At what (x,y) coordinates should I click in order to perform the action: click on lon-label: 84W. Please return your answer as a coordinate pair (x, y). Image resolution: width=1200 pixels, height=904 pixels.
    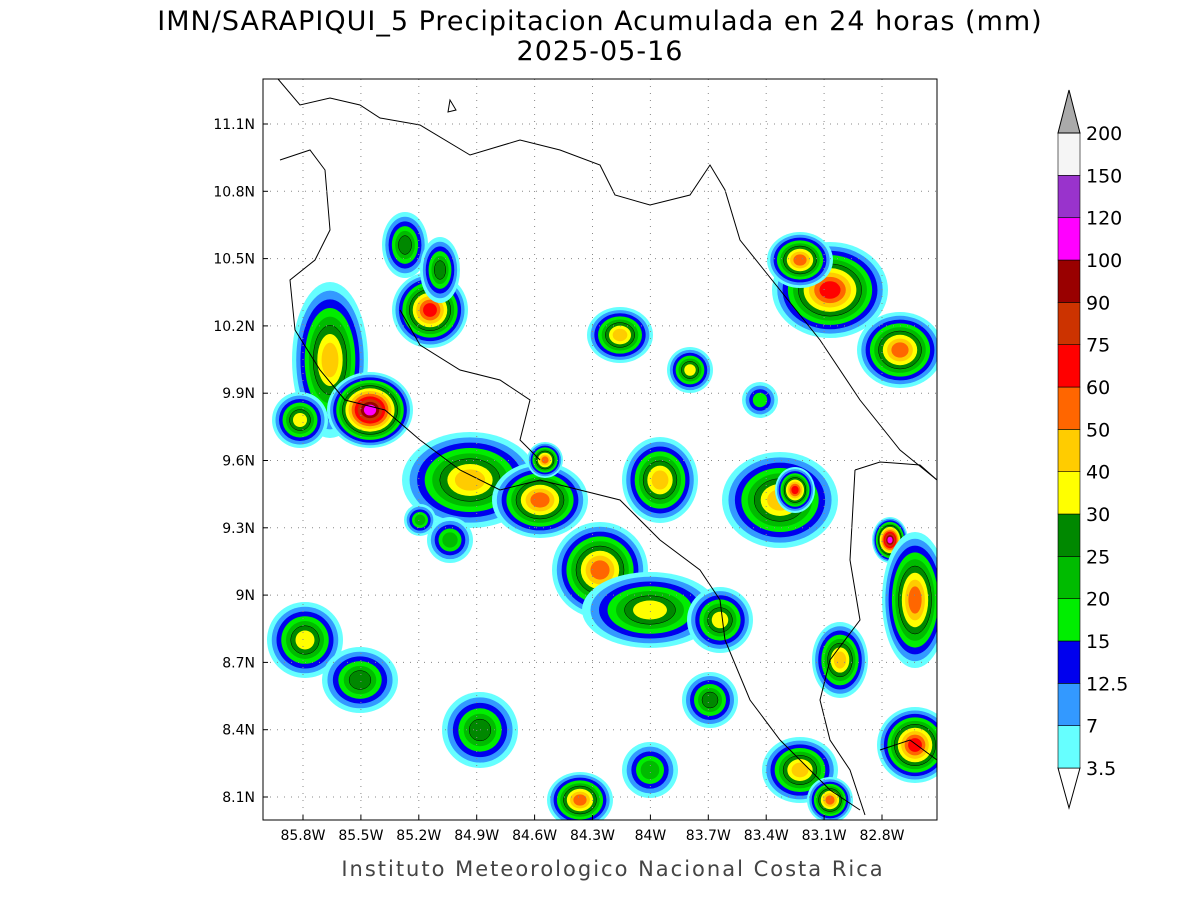
    Looking at the image, I should click on (651, 836).